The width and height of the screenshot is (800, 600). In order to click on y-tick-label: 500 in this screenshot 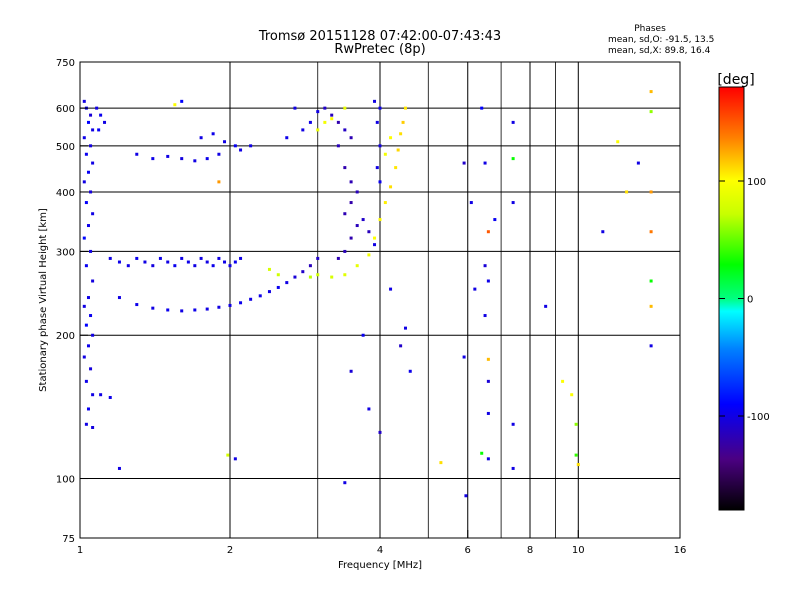, I will do `click(65, 147)`.